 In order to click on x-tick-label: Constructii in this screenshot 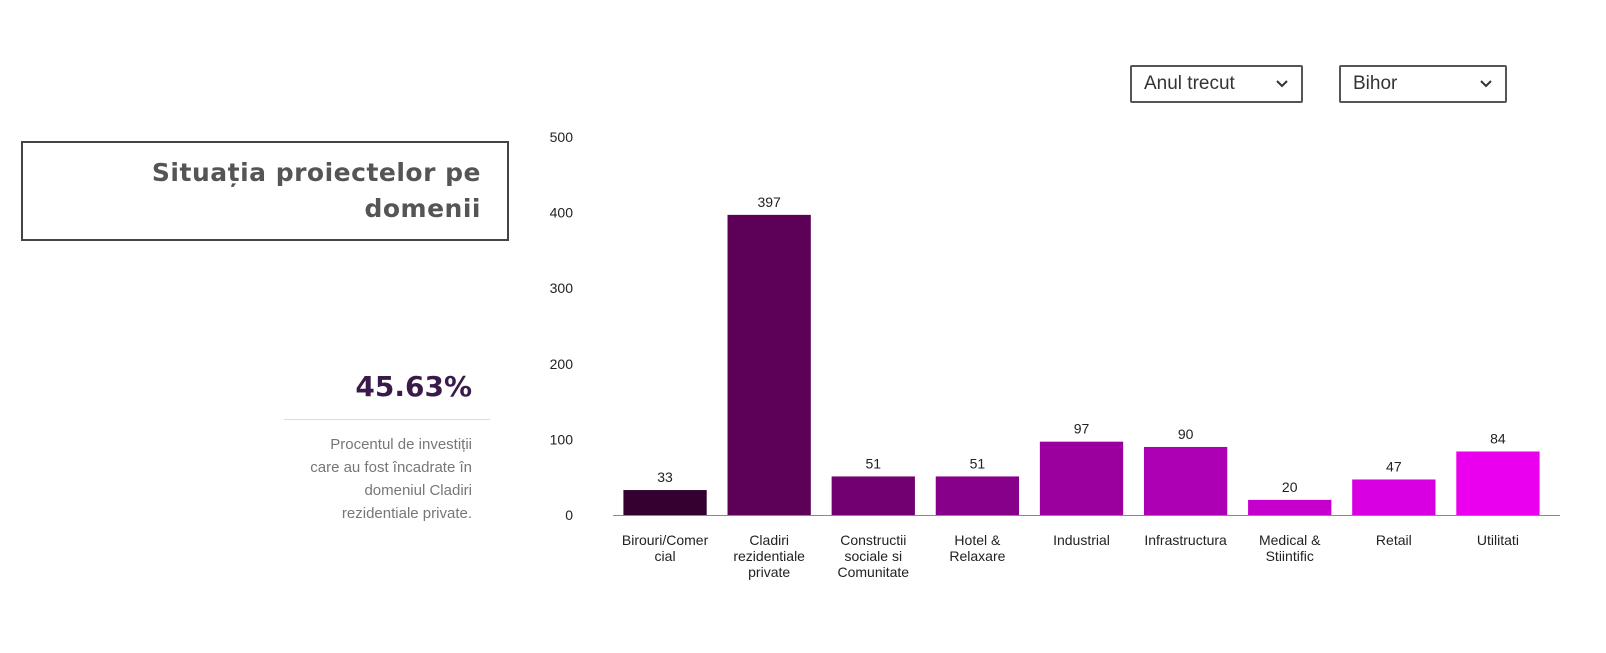, I will do `click(873, 540)`.